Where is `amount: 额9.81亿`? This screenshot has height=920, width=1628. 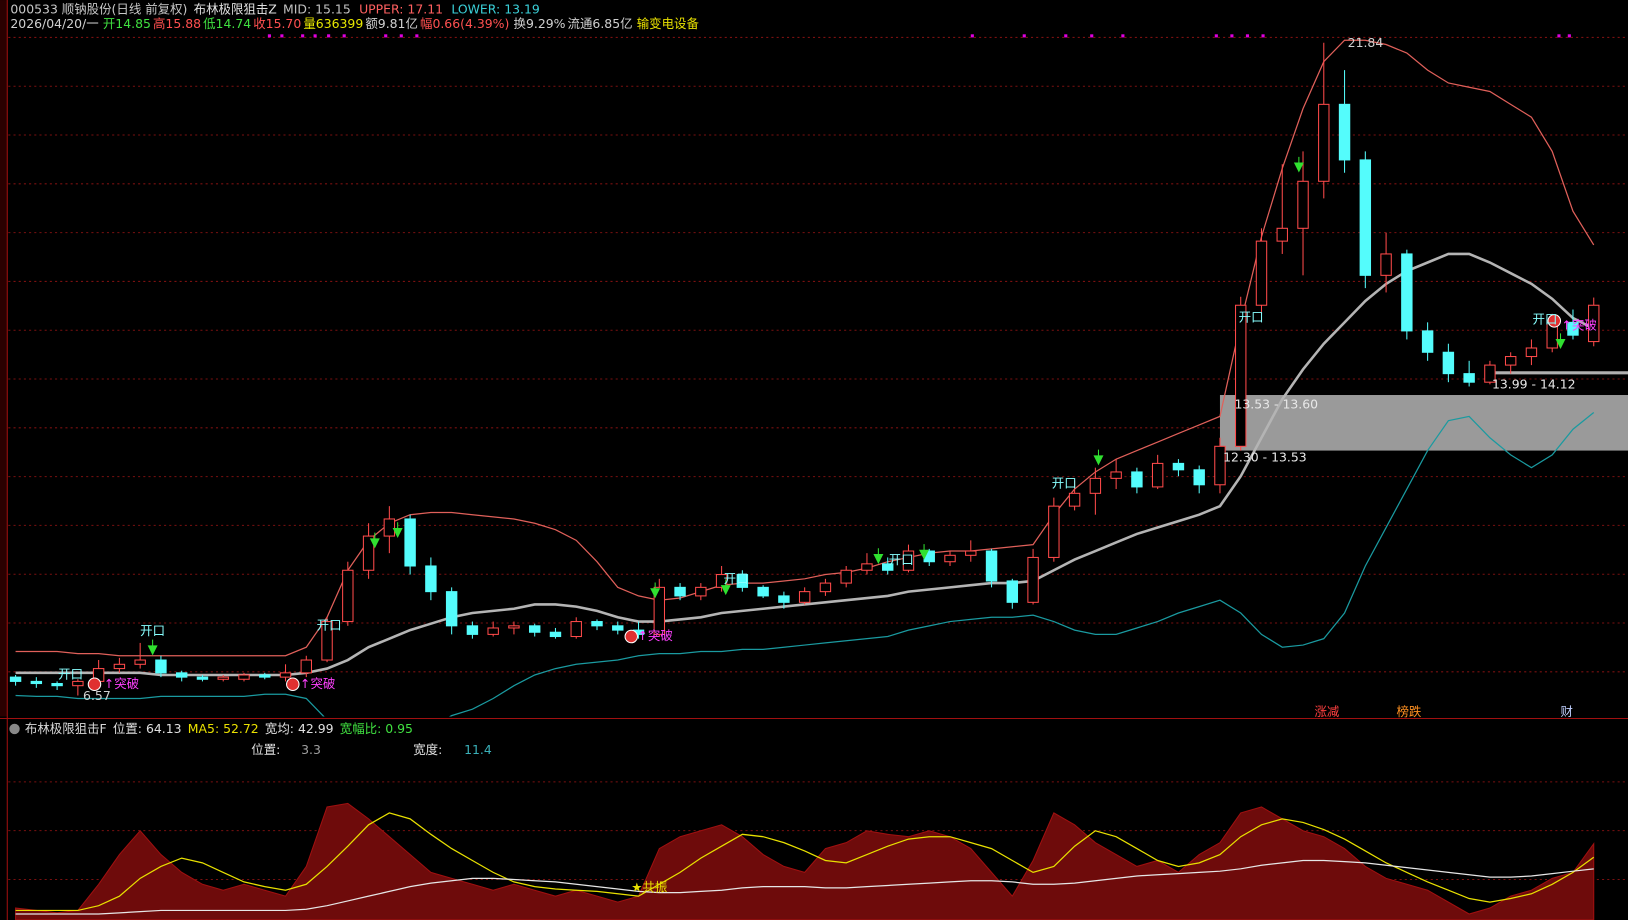 amount: 额9.81亿 is located at coordinates (391, 22).